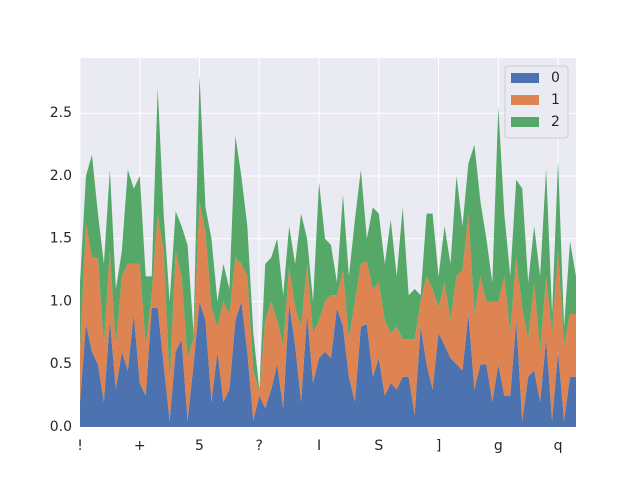 This screenshot has width=640, height=480. What do you see at coordinates (555, 78) in the screenshot?
I see `legend-label: 0` at bounding box center [555, 78].